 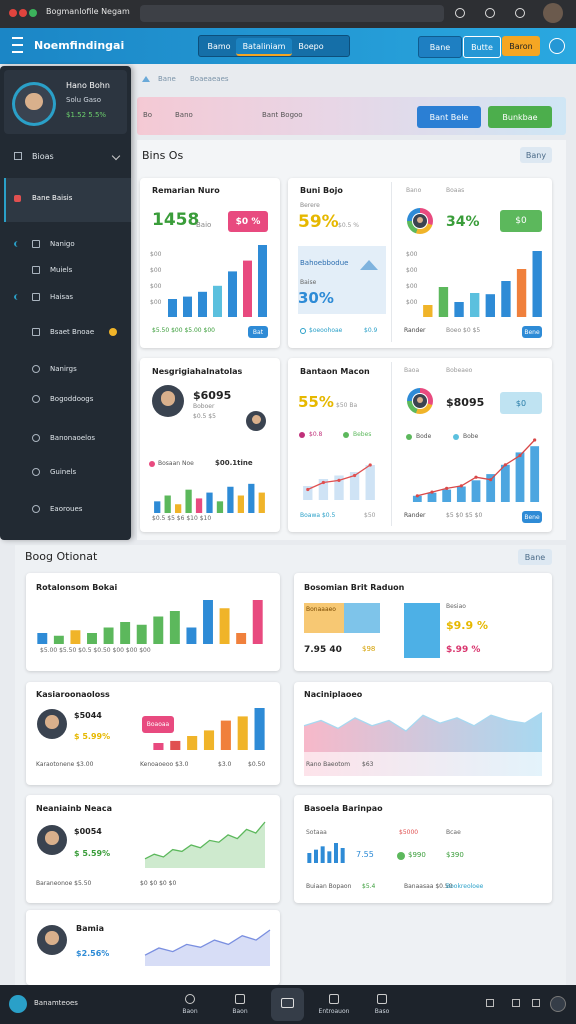 I want to click on header-button: Baron, so click(x=521, y=46).